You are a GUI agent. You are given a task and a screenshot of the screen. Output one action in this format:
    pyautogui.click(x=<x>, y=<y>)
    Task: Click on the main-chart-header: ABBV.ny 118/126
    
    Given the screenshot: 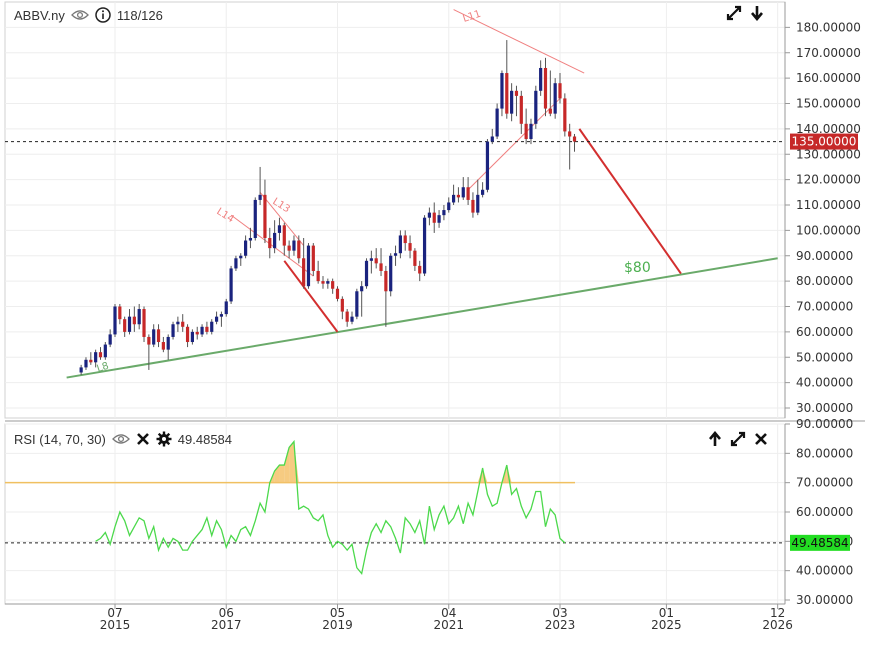 What is the action you would take?
    pyautogui.click(x=88, y=15)
    